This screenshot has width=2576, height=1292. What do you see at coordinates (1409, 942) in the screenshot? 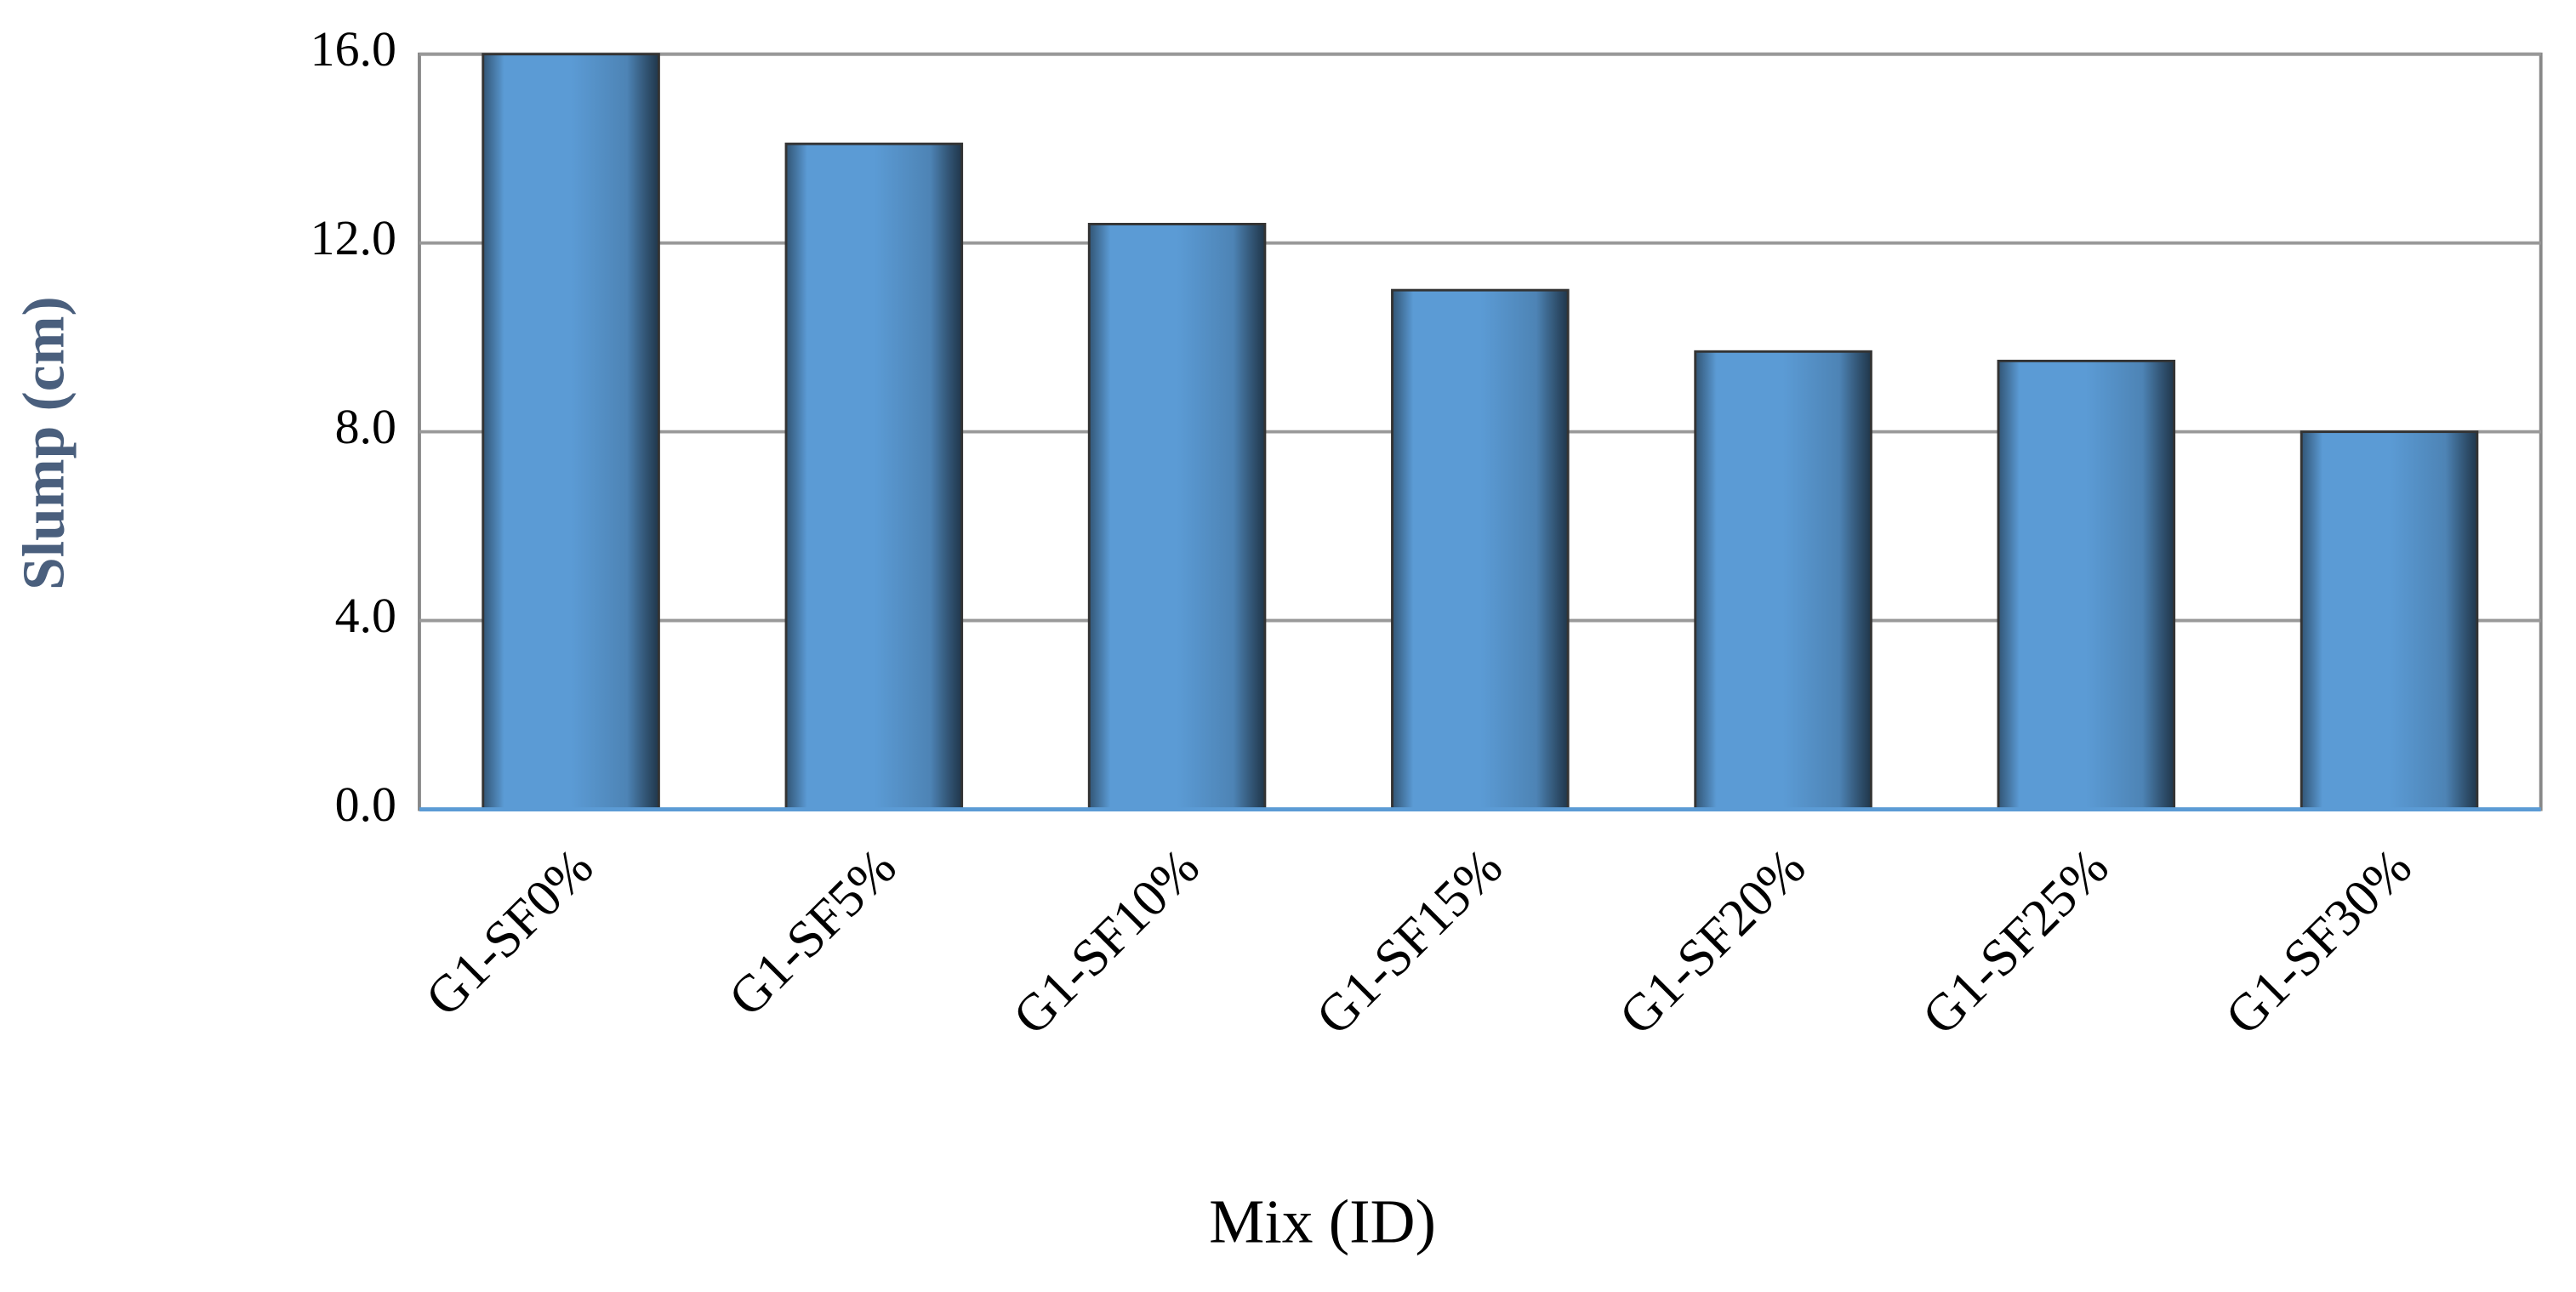
I see `x-tick-label: G1-SF15%` at bounding box center [1409, 942].